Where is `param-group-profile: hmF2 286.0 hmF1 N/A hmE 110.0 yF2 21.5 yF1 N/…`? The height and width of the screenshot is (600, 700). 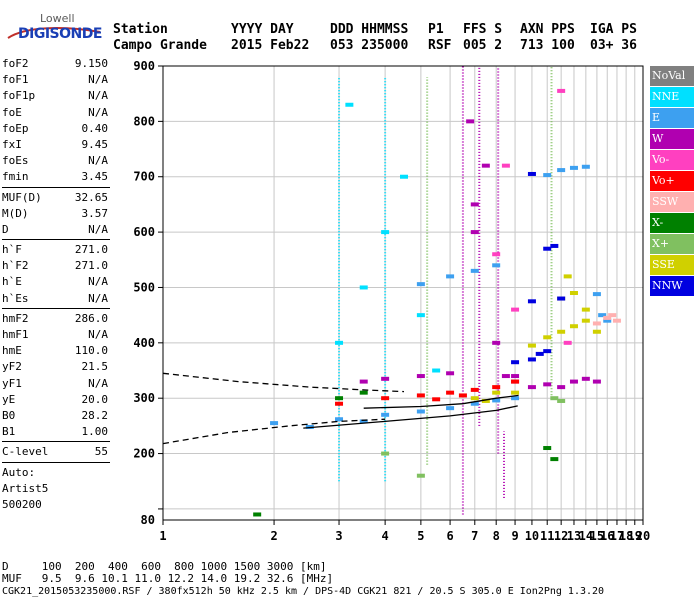
param-group-profile: hmF2 286.0 hmF1 N/A hmE 110.0 yF2 21.5 yF1 N/… is located at coordinates (56, 376).